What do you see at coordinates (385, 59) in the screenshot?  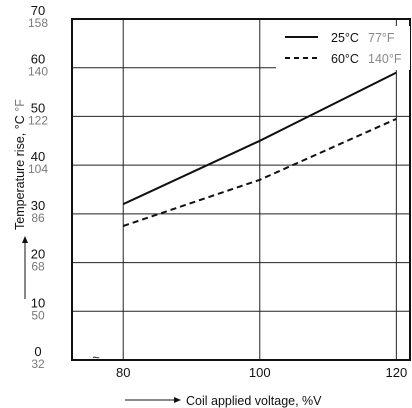 I see `legend-label-140f: 140°F` at bounding box center [385, 59].